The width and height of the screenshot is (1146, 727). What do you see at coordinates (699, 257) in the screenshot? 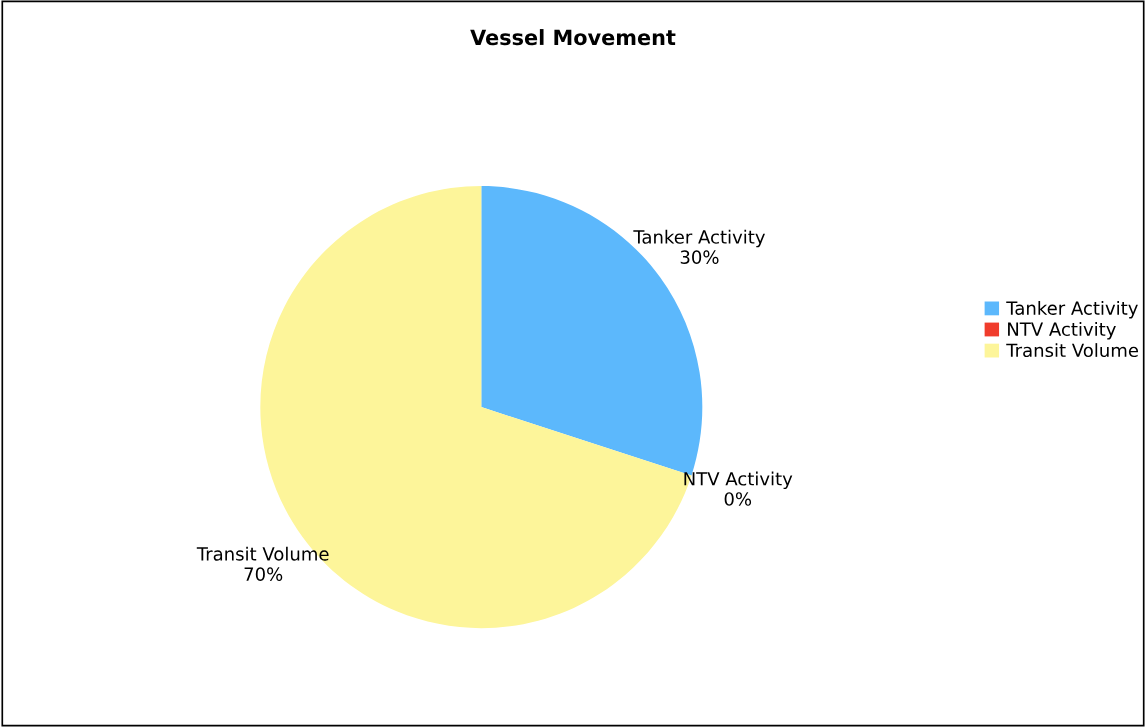
I see `data-label: 30%` at bounding box center [699, 257].